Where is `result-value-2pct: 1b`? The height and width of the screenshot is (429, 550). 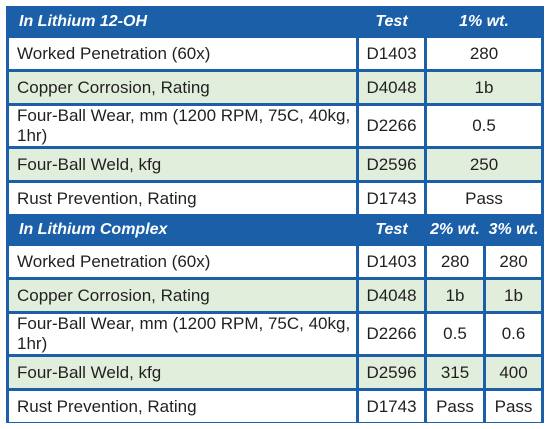
result-value-2pct: 1b is located at coordinates (455, 295).